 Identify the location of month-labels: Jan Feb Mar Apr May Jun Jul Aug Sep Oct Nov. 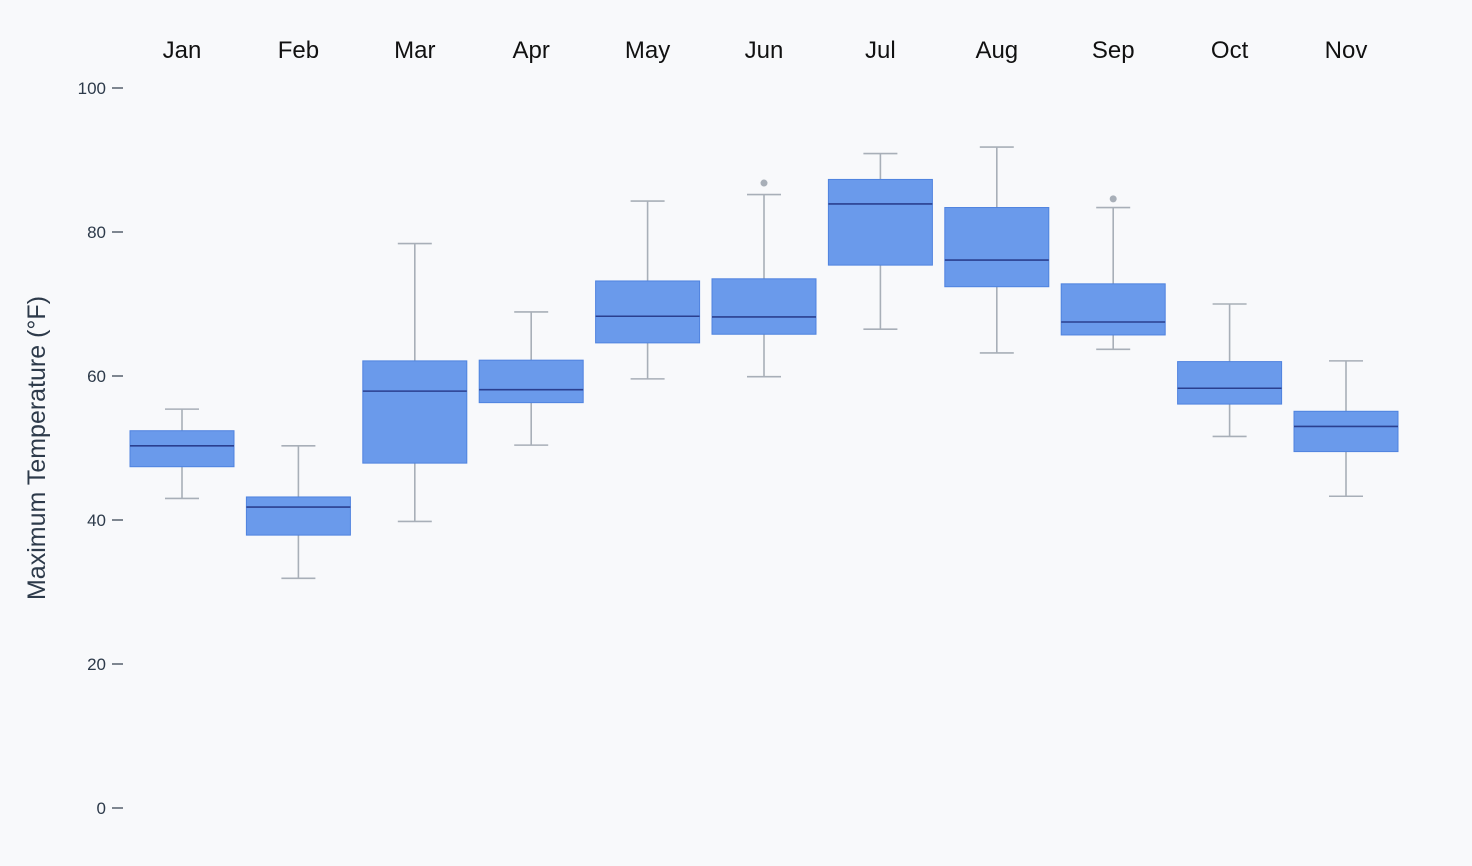
(765, 50).